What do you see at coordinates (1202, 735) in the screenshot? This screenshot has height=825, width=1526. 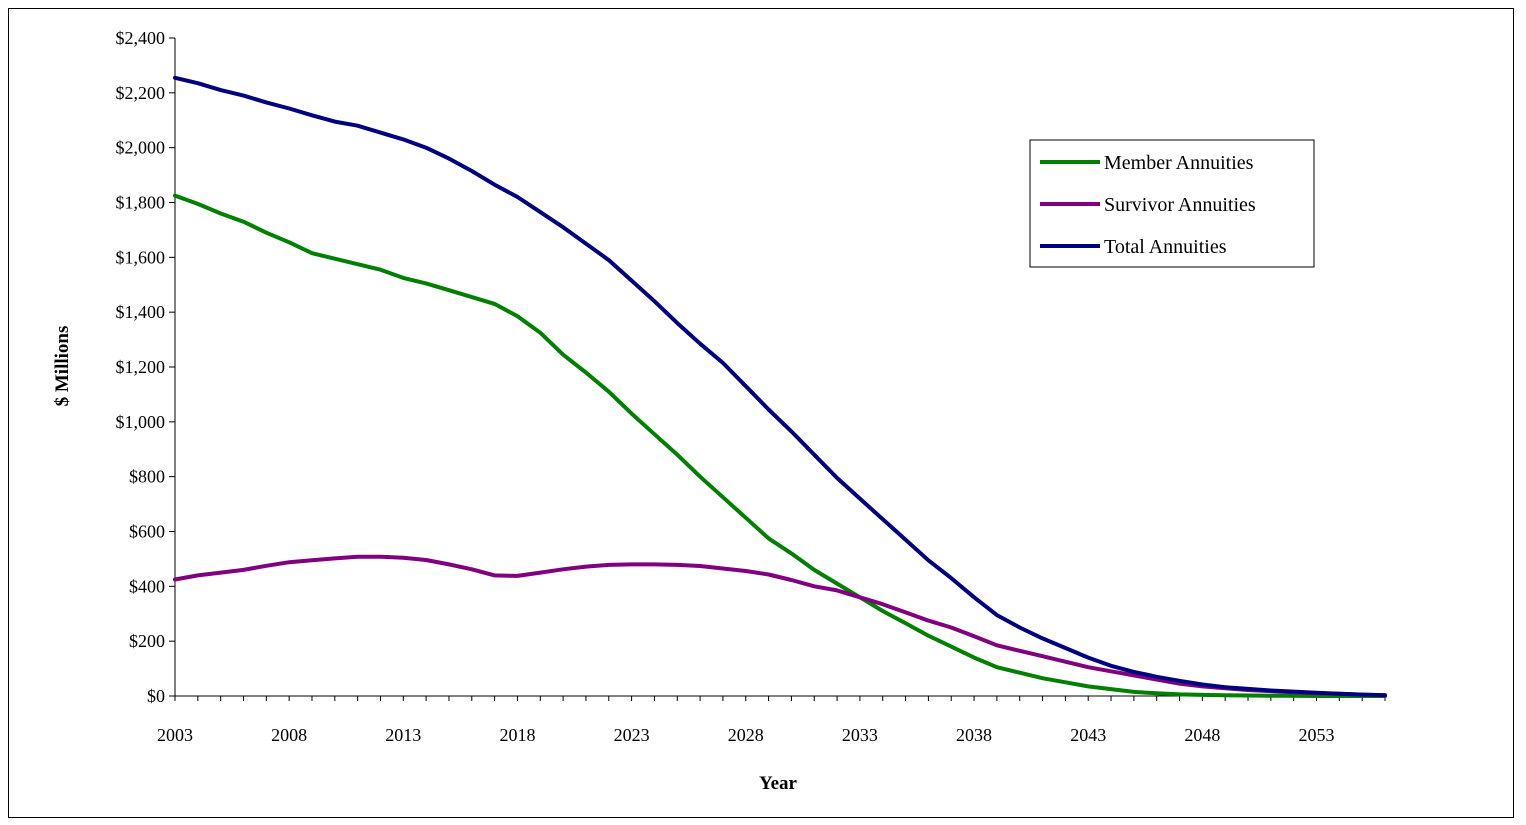 I see `x-tick-label: 2048` at bounding box center [1202, 735].